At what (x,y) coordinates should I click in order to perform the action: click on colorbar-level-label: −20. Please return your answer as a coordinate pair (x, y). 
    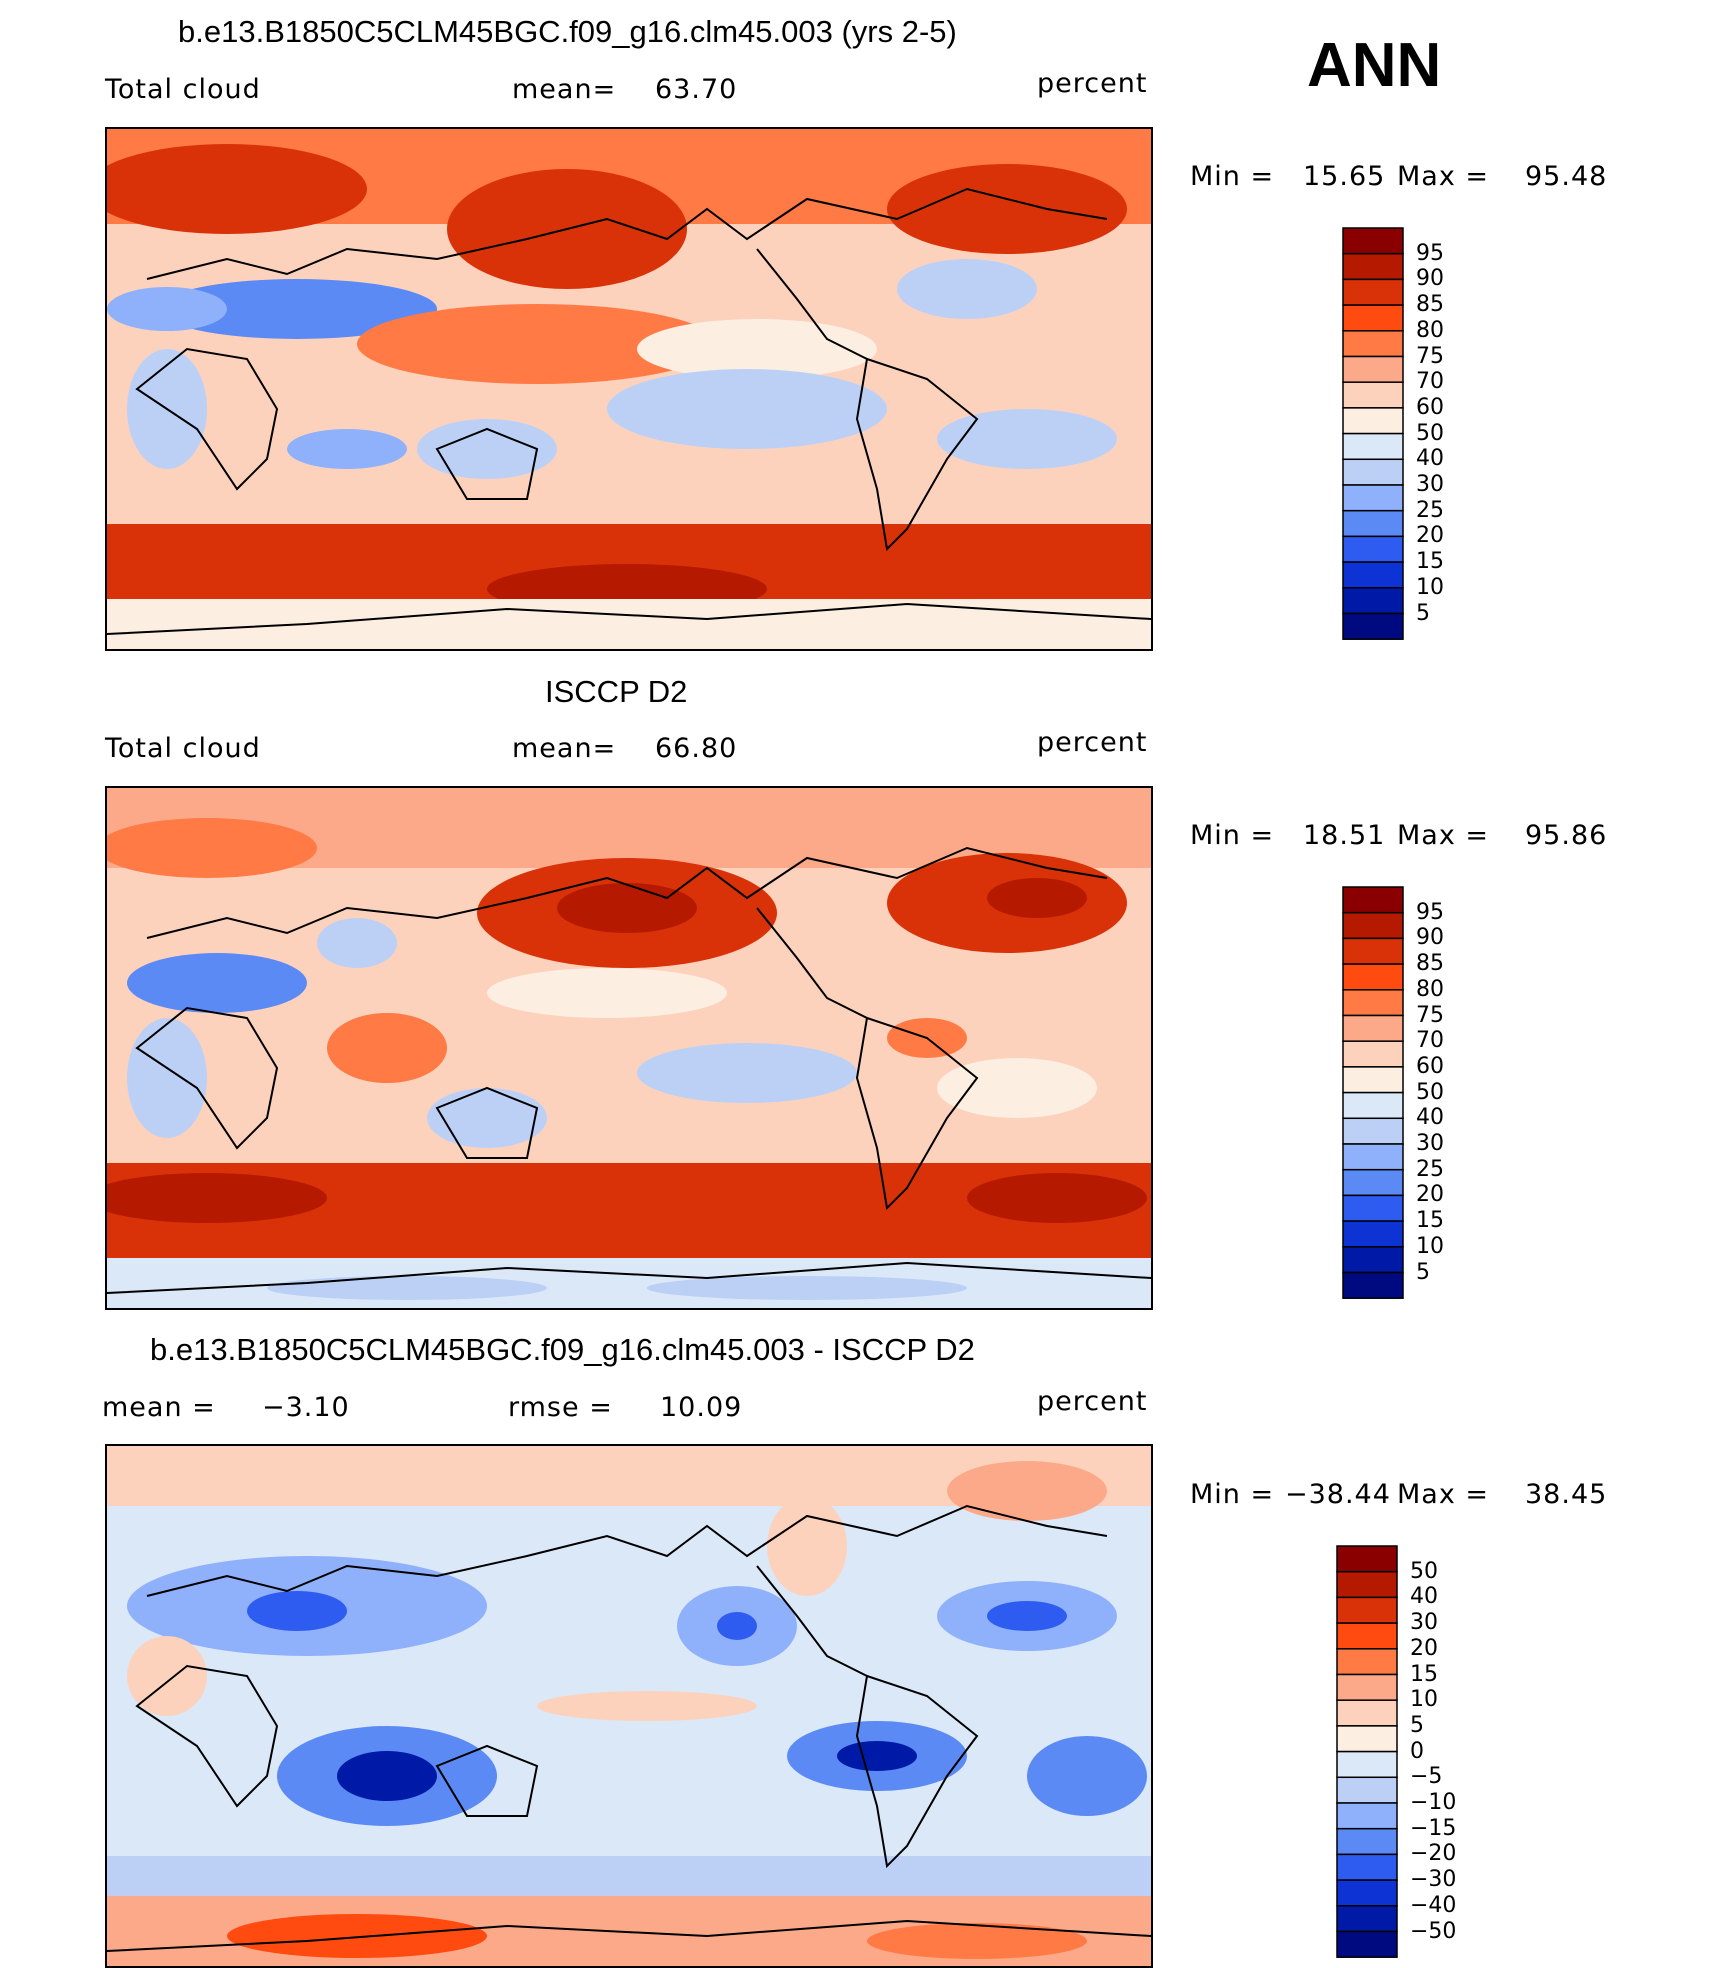
    Looking at the image, I should click on (1433, 1854).